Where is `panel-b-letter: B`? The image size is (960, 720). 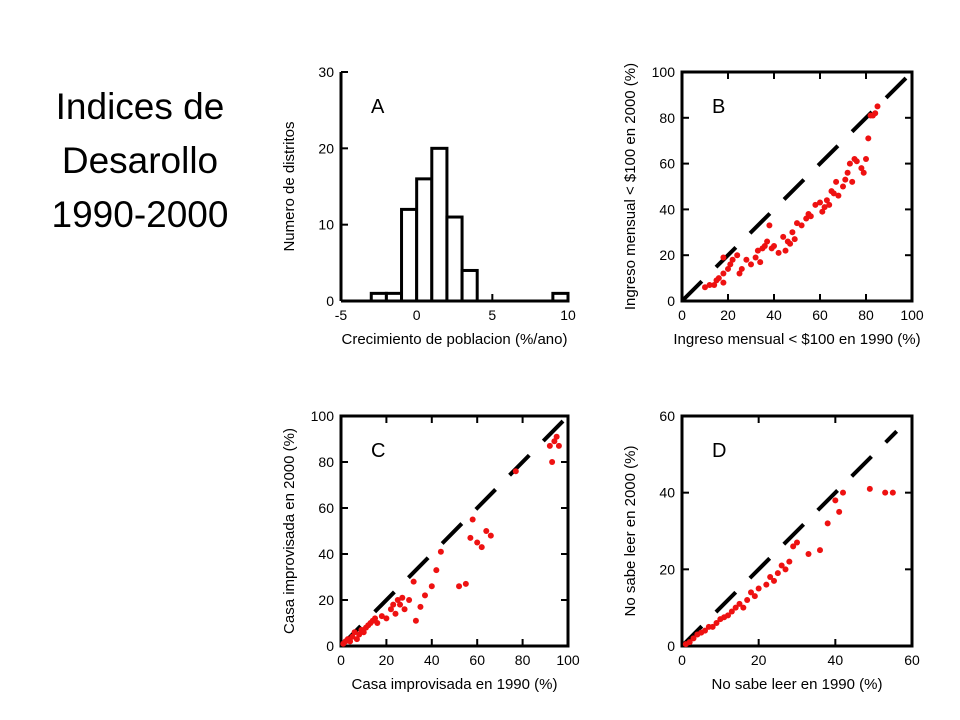
panel-b-letter: B is located at coordinates (718, 107).